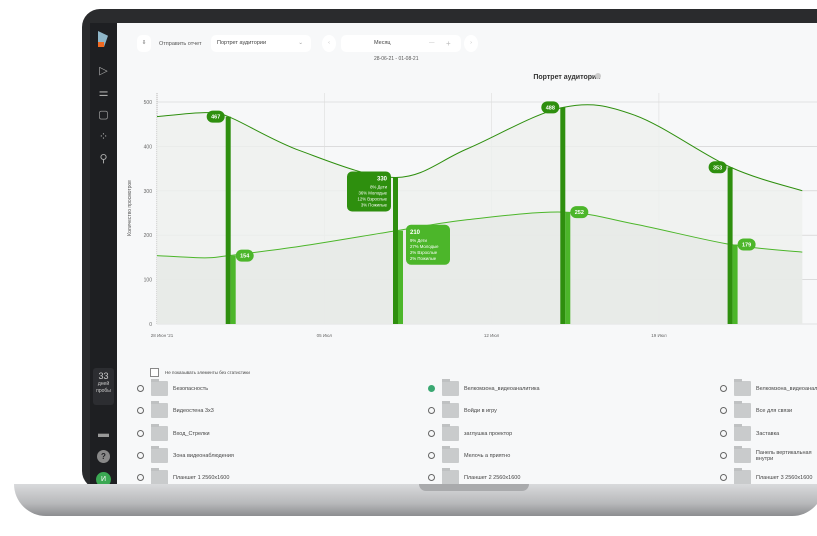  Describe the element at coordinates (185, 455) in the screenshot. I see `list-item: Зона видеонаблюдения` at that location.